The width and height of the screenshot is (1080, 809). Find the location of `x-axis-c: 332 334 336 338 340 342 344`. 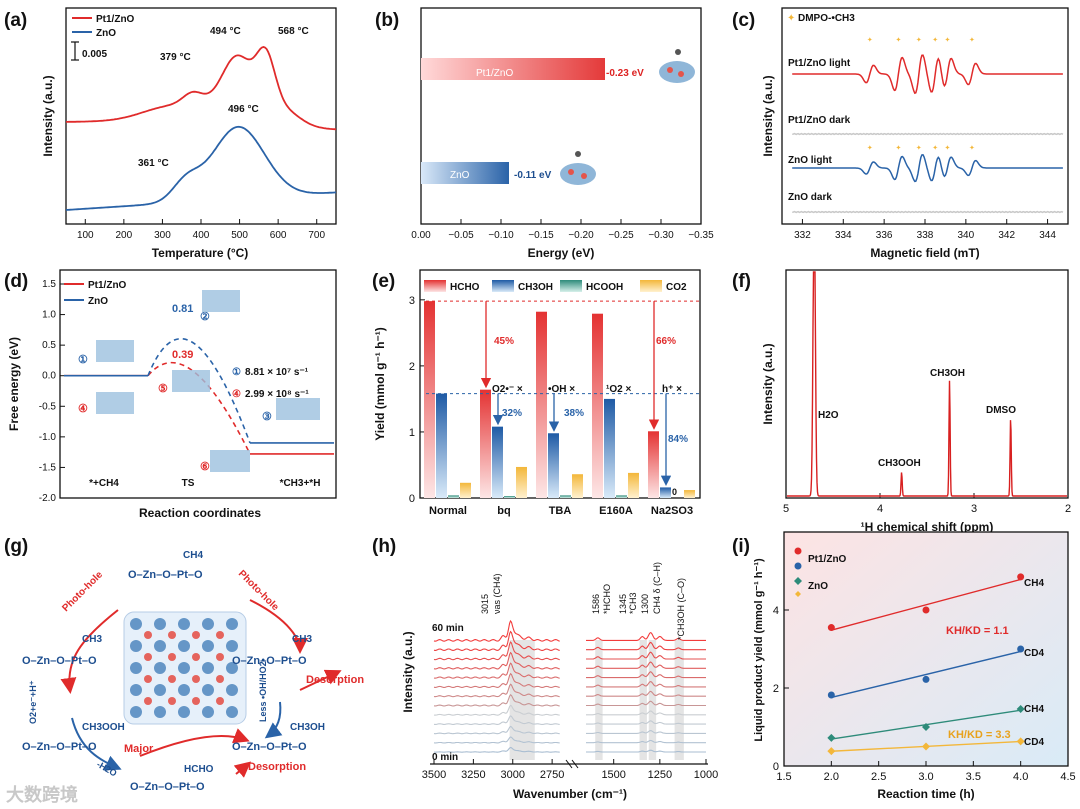

x-axis-c: 332 334 336 338 340 342 344 is located at coordinates (925, 230).